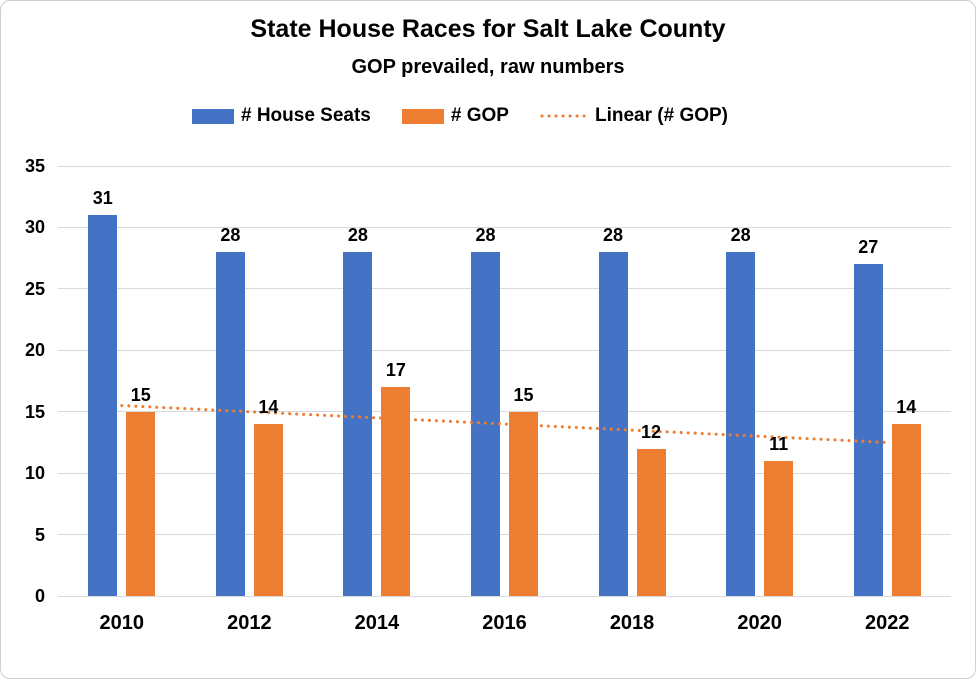 The width and height of the screenshot is (976, 679). I want to click on y-axis-label: 30, so click(34, 227).